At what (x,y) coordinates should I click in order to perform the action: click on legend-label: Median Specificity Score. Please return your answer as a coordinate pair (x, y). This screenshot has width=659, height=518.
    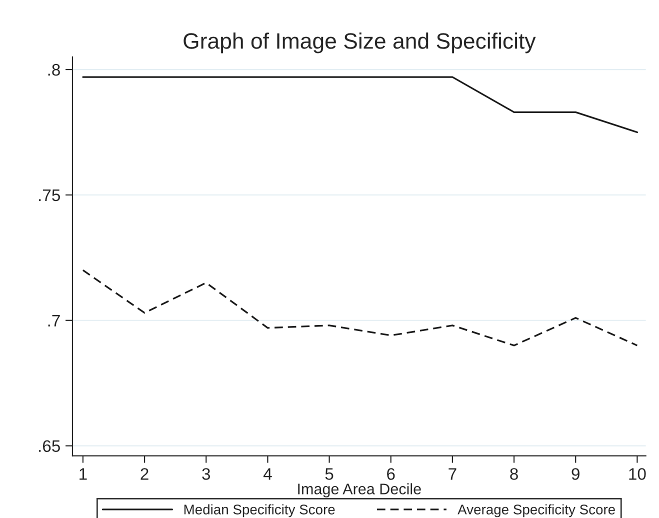
    Looking at the image, I should click on (259, 511).